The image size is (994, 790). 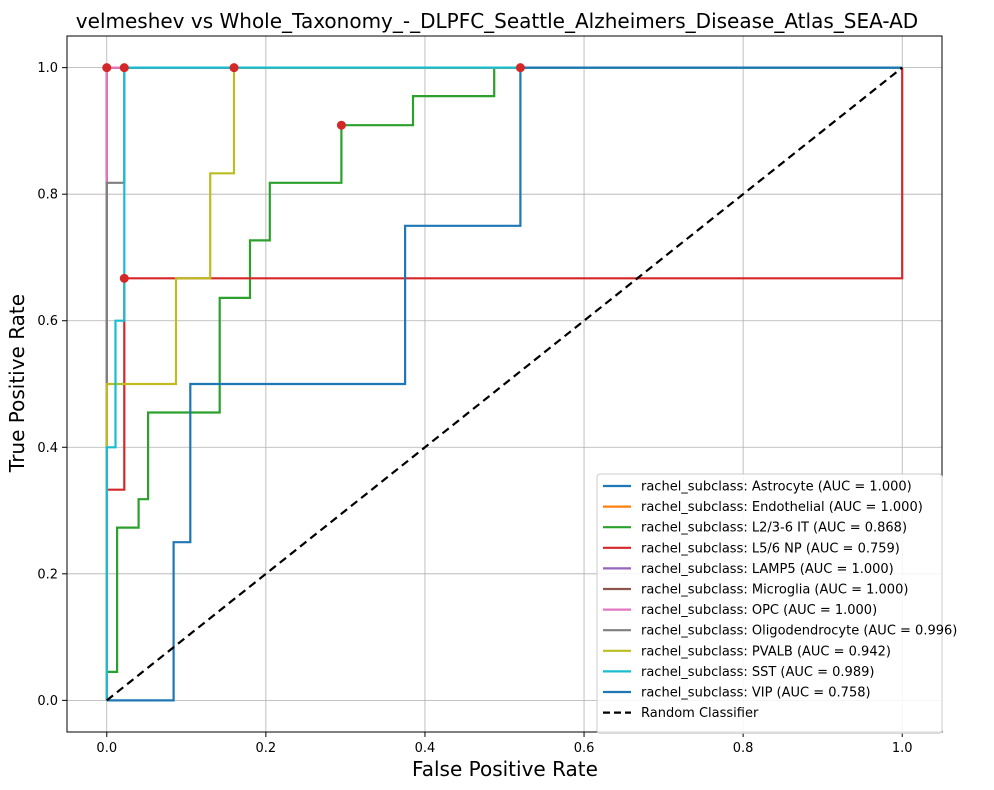 I want to click on y-tick-label: 1.0, so click(x=47, y=68).